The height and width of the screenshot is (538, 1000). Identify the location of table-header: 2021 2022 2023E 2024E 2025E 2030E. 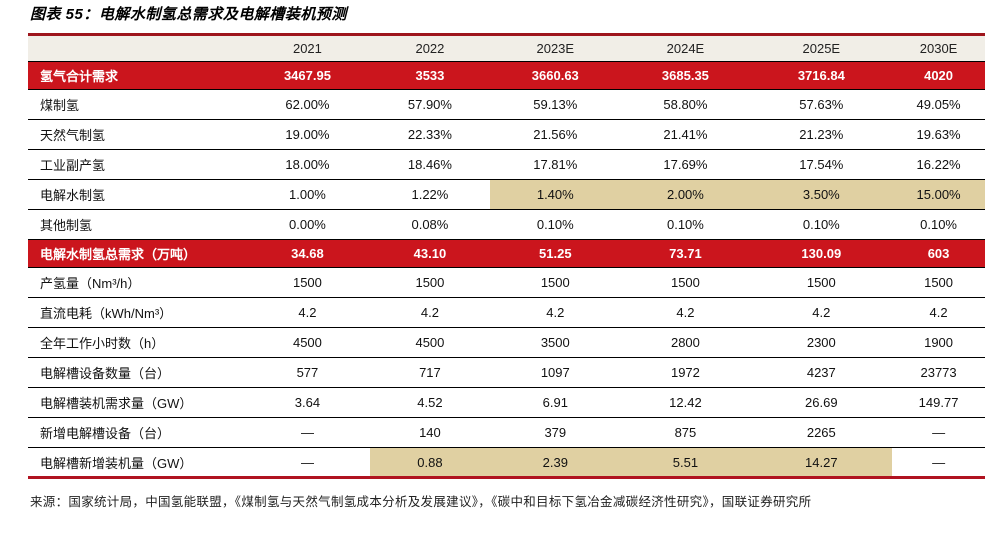
(506, 48).